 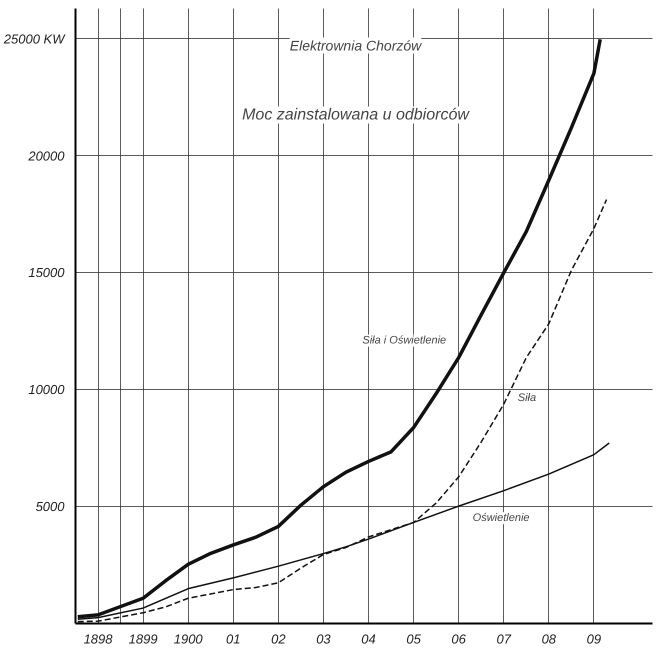 What do you see at coordinates (46, 156) in the screenshot?
I see `y-tick-label: 20000` at bounding box center [46, 156].